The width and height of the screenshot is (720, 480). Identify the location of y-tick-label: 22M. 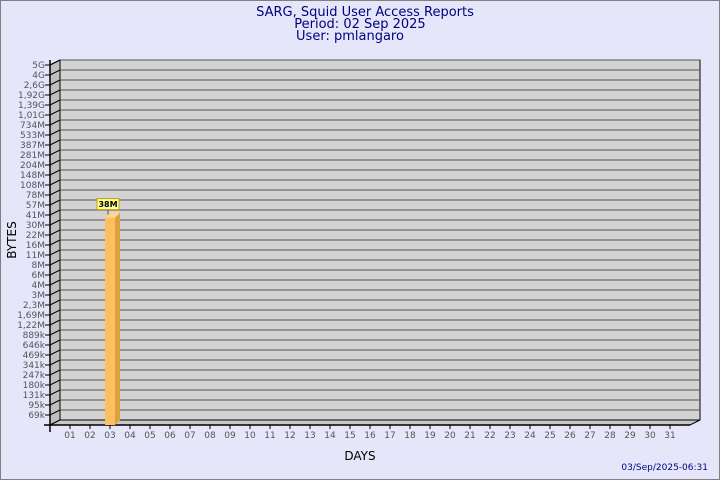
(35, 236).